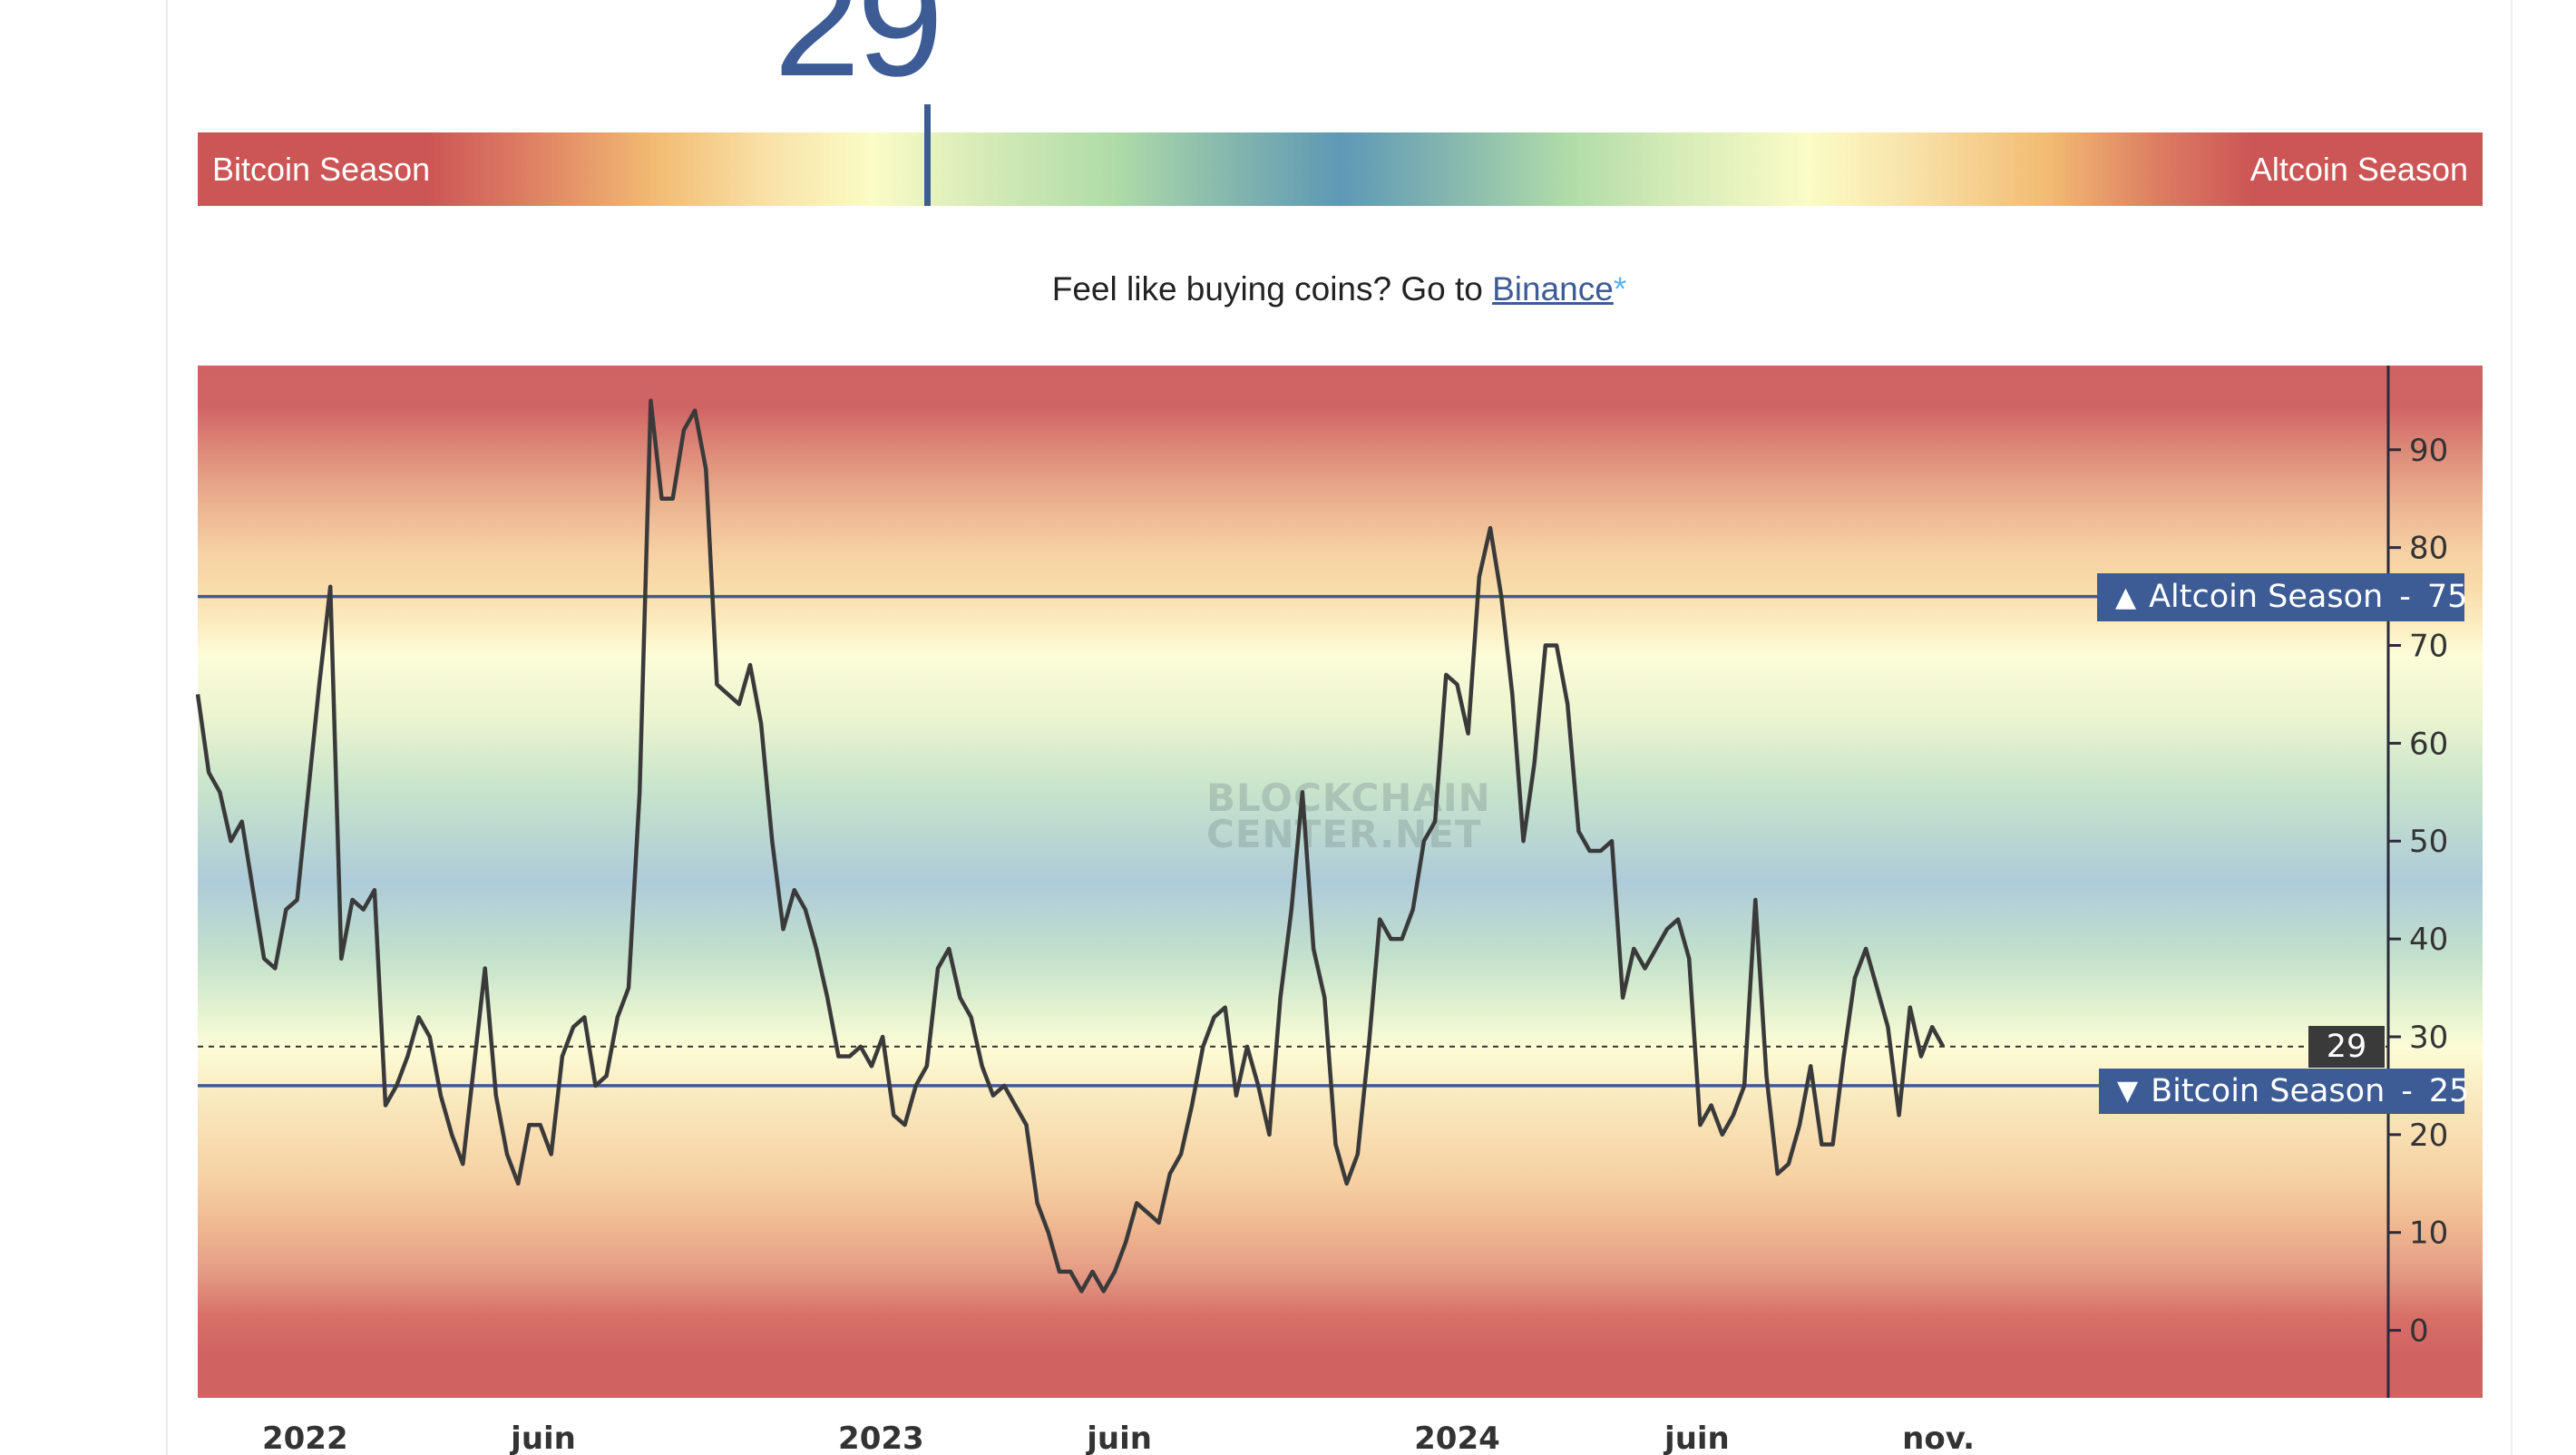 This screenshot has height=1455, width=2576. What do you see at coordinates (2428, 1234) in the screenshot?
I see `y-tick-label: 10` at bounding box center [2428, 1234].